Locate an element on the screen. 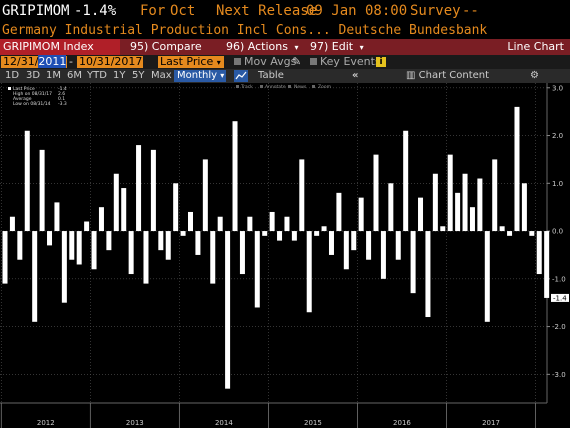 This screenshot has height=428, width=570. track-button: Track is located at coordinates (246, 87).